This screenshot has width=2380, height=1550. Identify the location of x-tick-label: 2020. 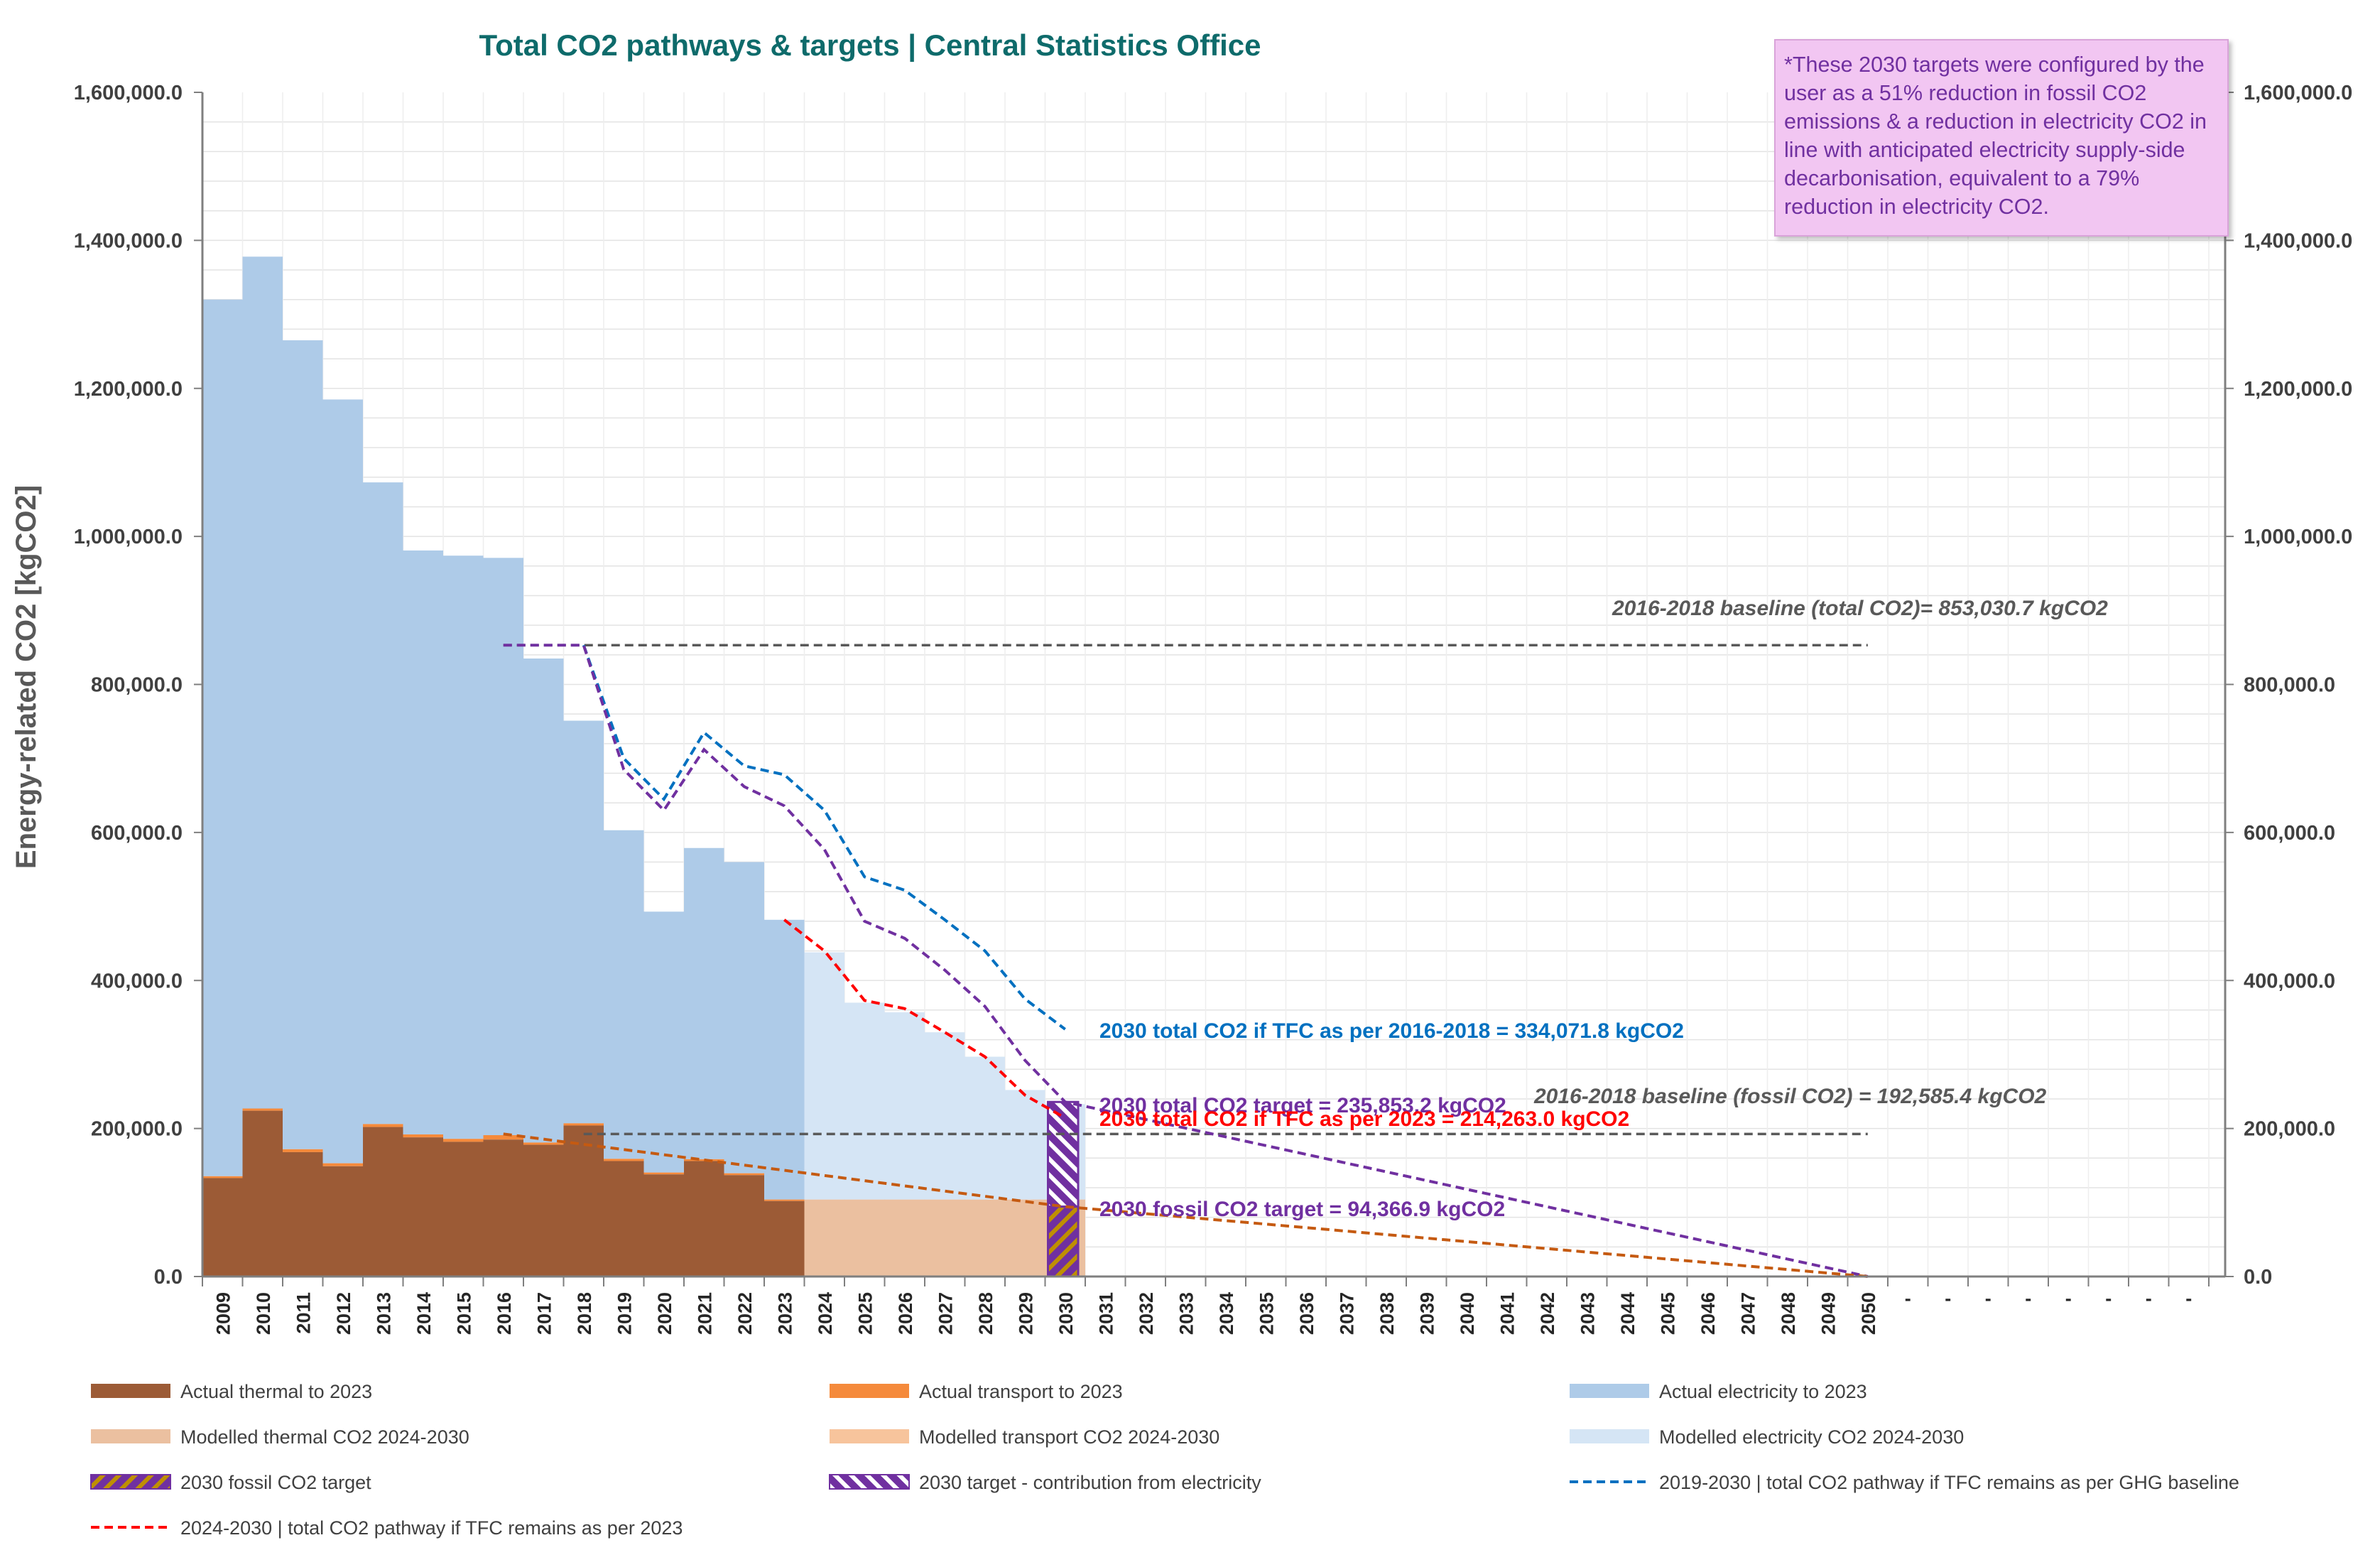
(665, 1313).